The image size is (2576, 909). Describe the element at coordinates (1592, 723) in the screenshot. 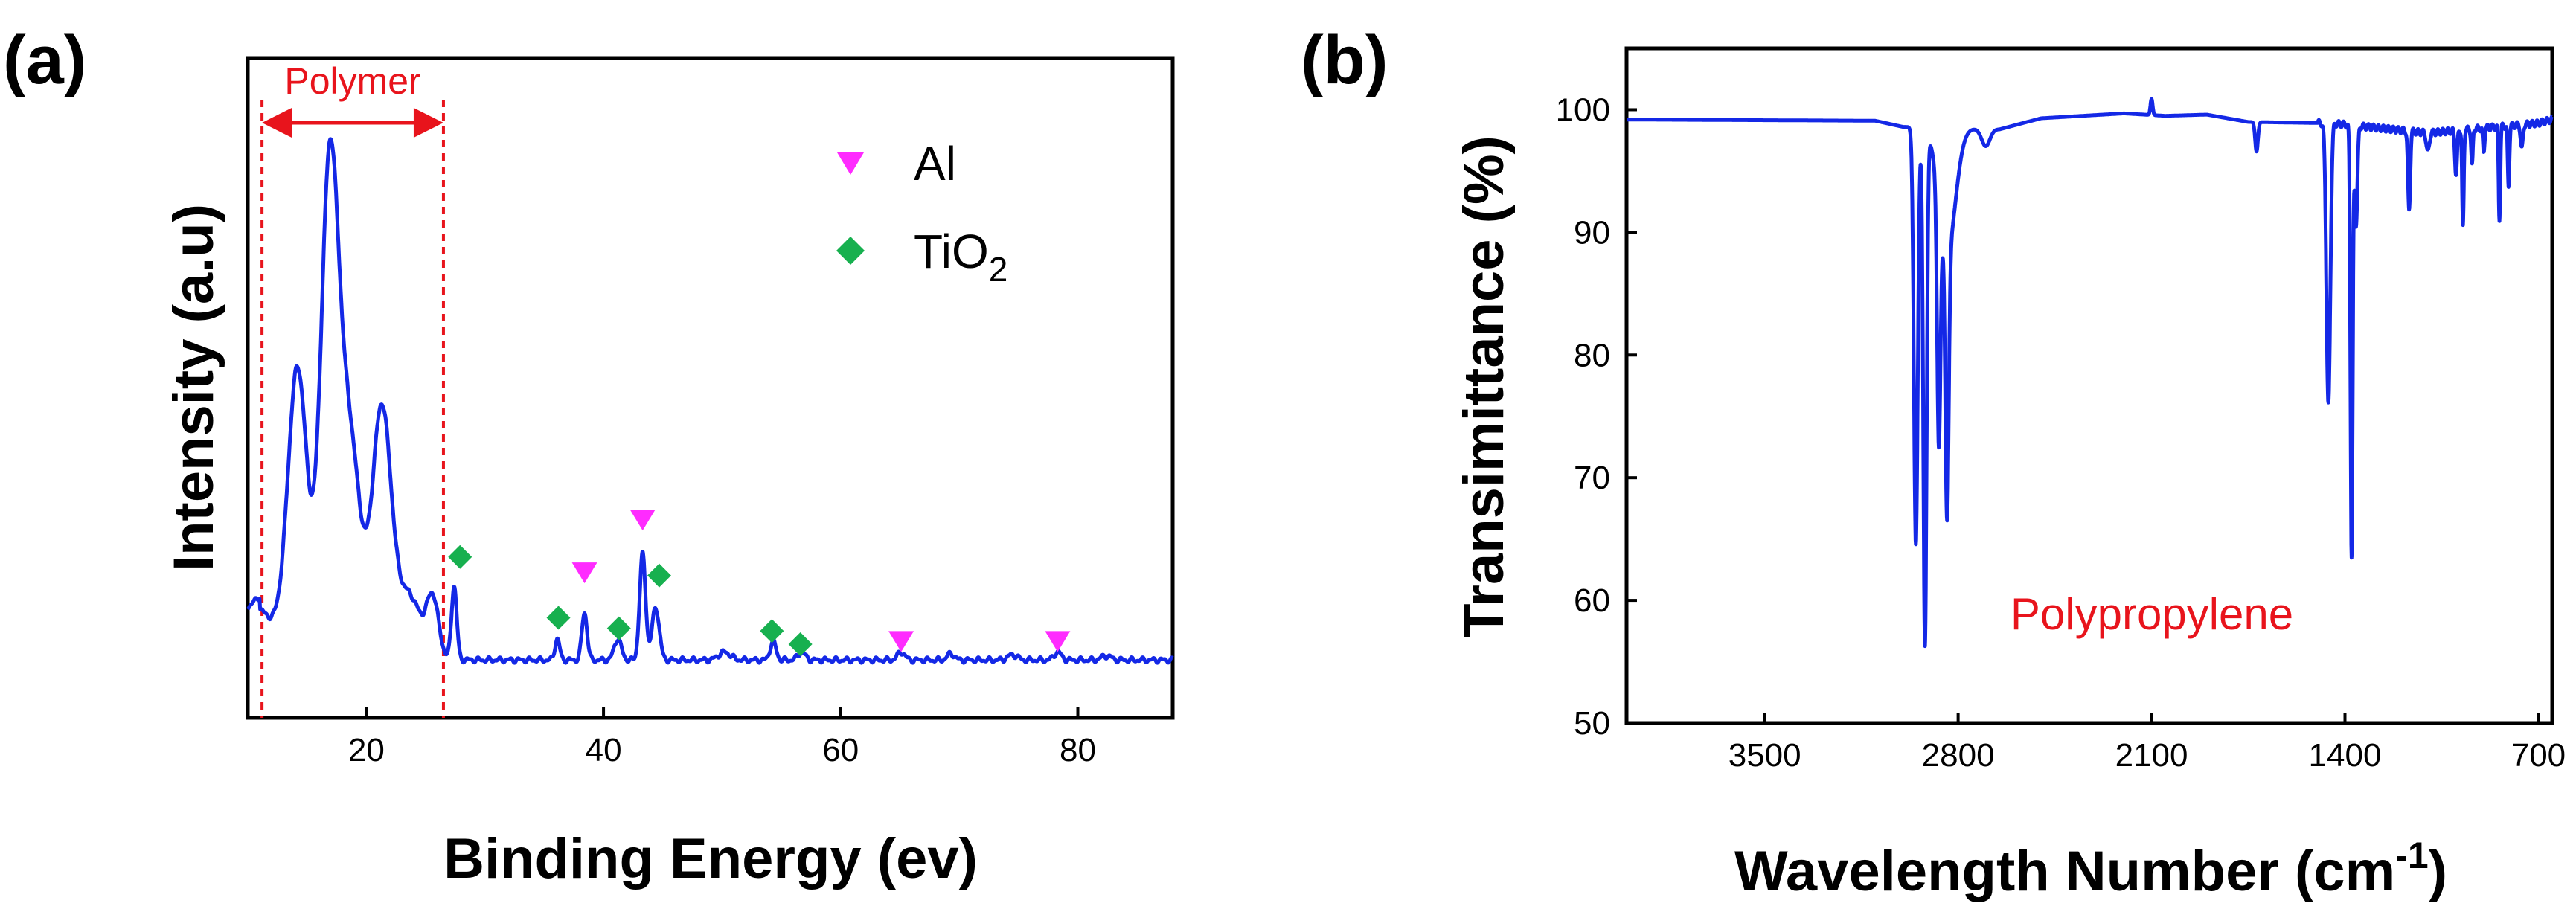

I see `y-tick-label-b: 50` at that location.